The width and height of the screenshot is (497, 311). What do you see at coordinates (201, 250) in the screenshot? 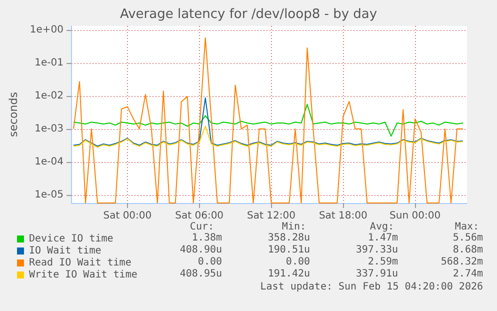
I see `text: 408.90u` at bounding box center [201, 250].